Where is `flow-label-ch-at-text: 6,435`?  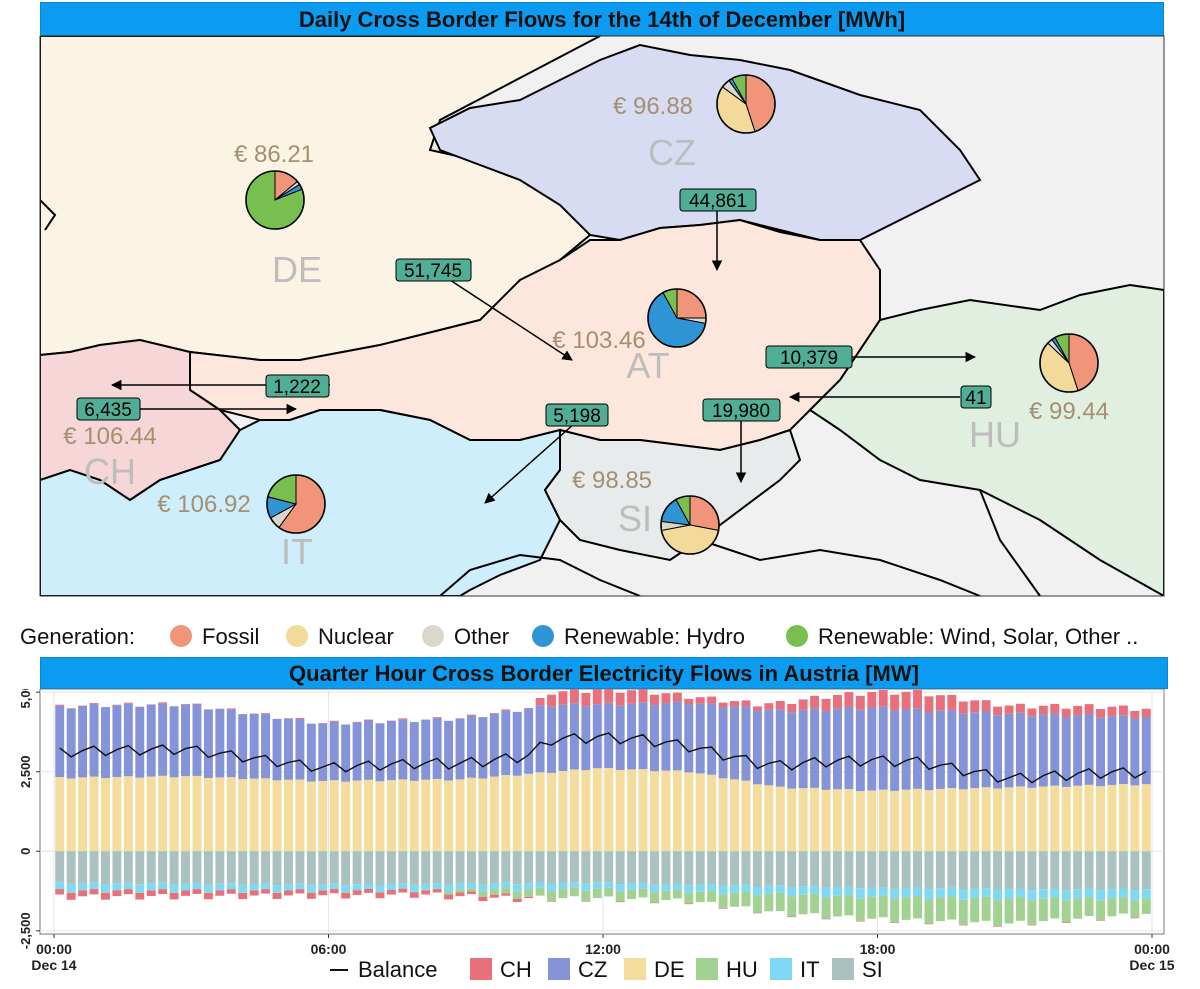
flow-label-ch-at-text: 6,435 is located at coordinates (108, 410).